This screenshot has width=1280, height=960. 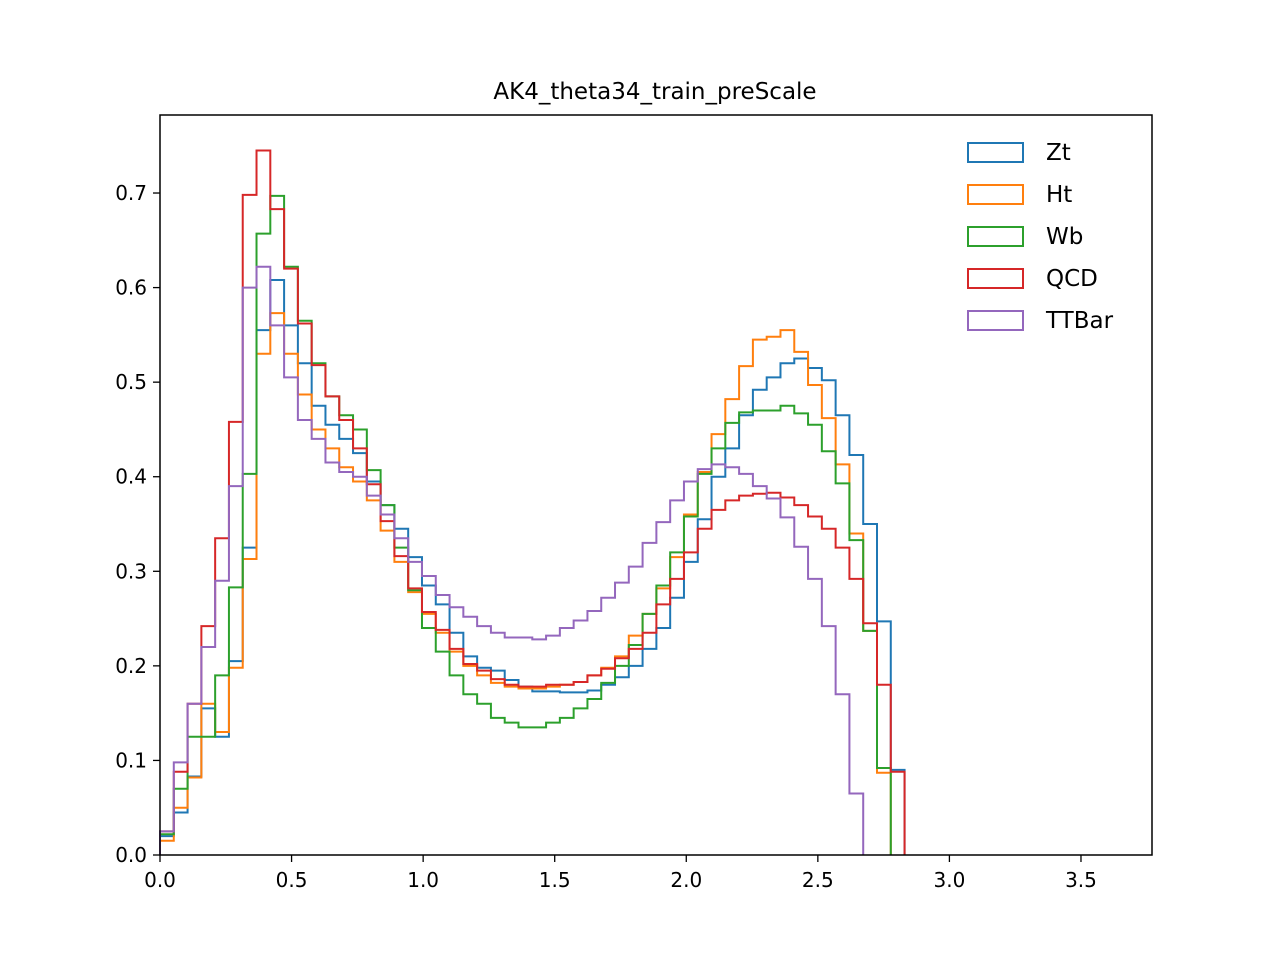 I want to click on x-tick-label: 3.0, so click(x=950, y=880).